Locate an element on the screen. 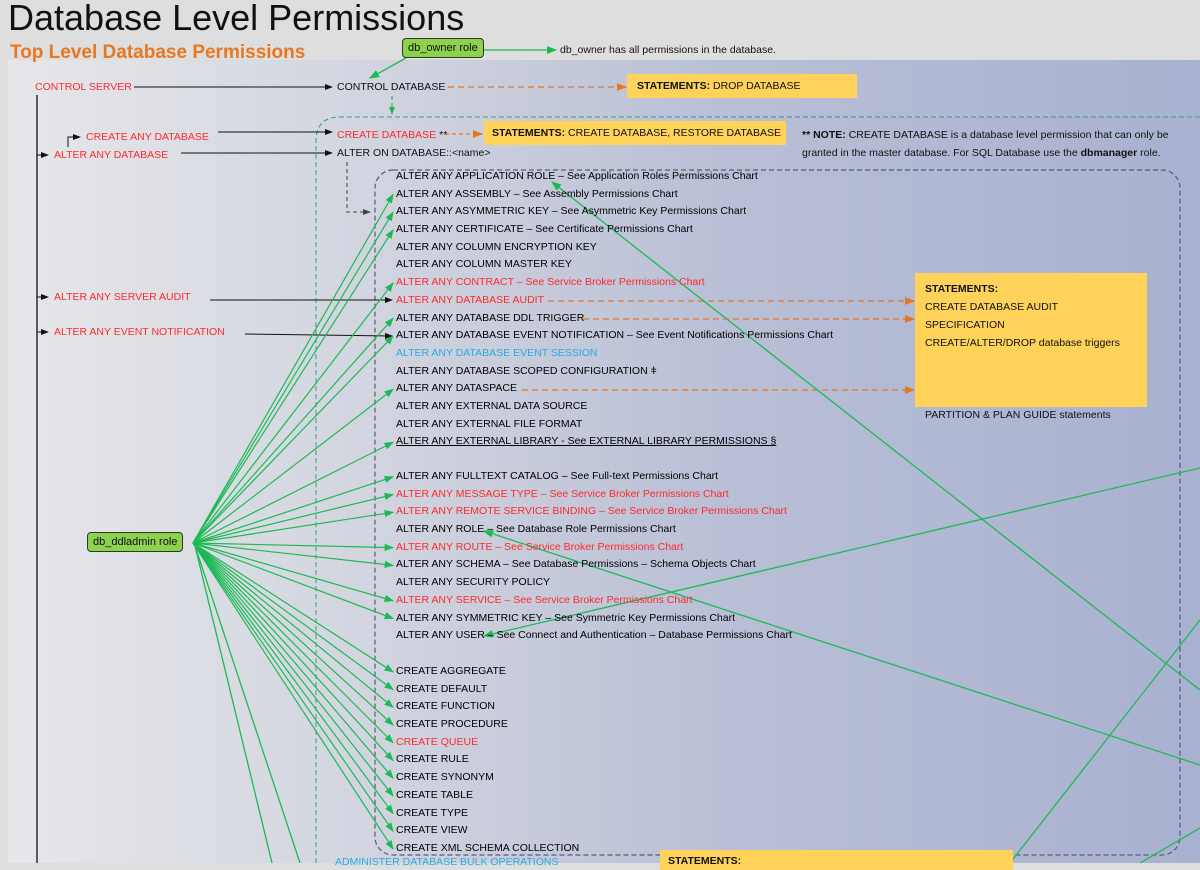 The width and height of the screenshot is (1200, 870). permission-item: ALTER ANY DATABASE DDL TRIGGER is located at coordinates (490, 317).